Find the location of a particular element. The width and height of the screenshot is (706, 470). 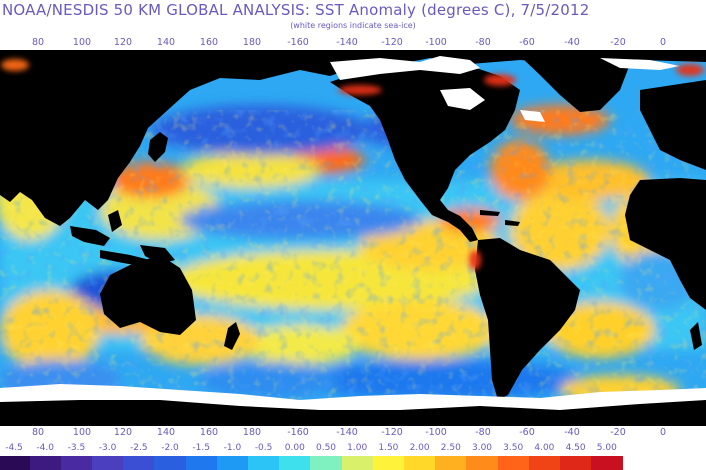

lon-tick-bottom: -100 is located at coordinates (436, 432).